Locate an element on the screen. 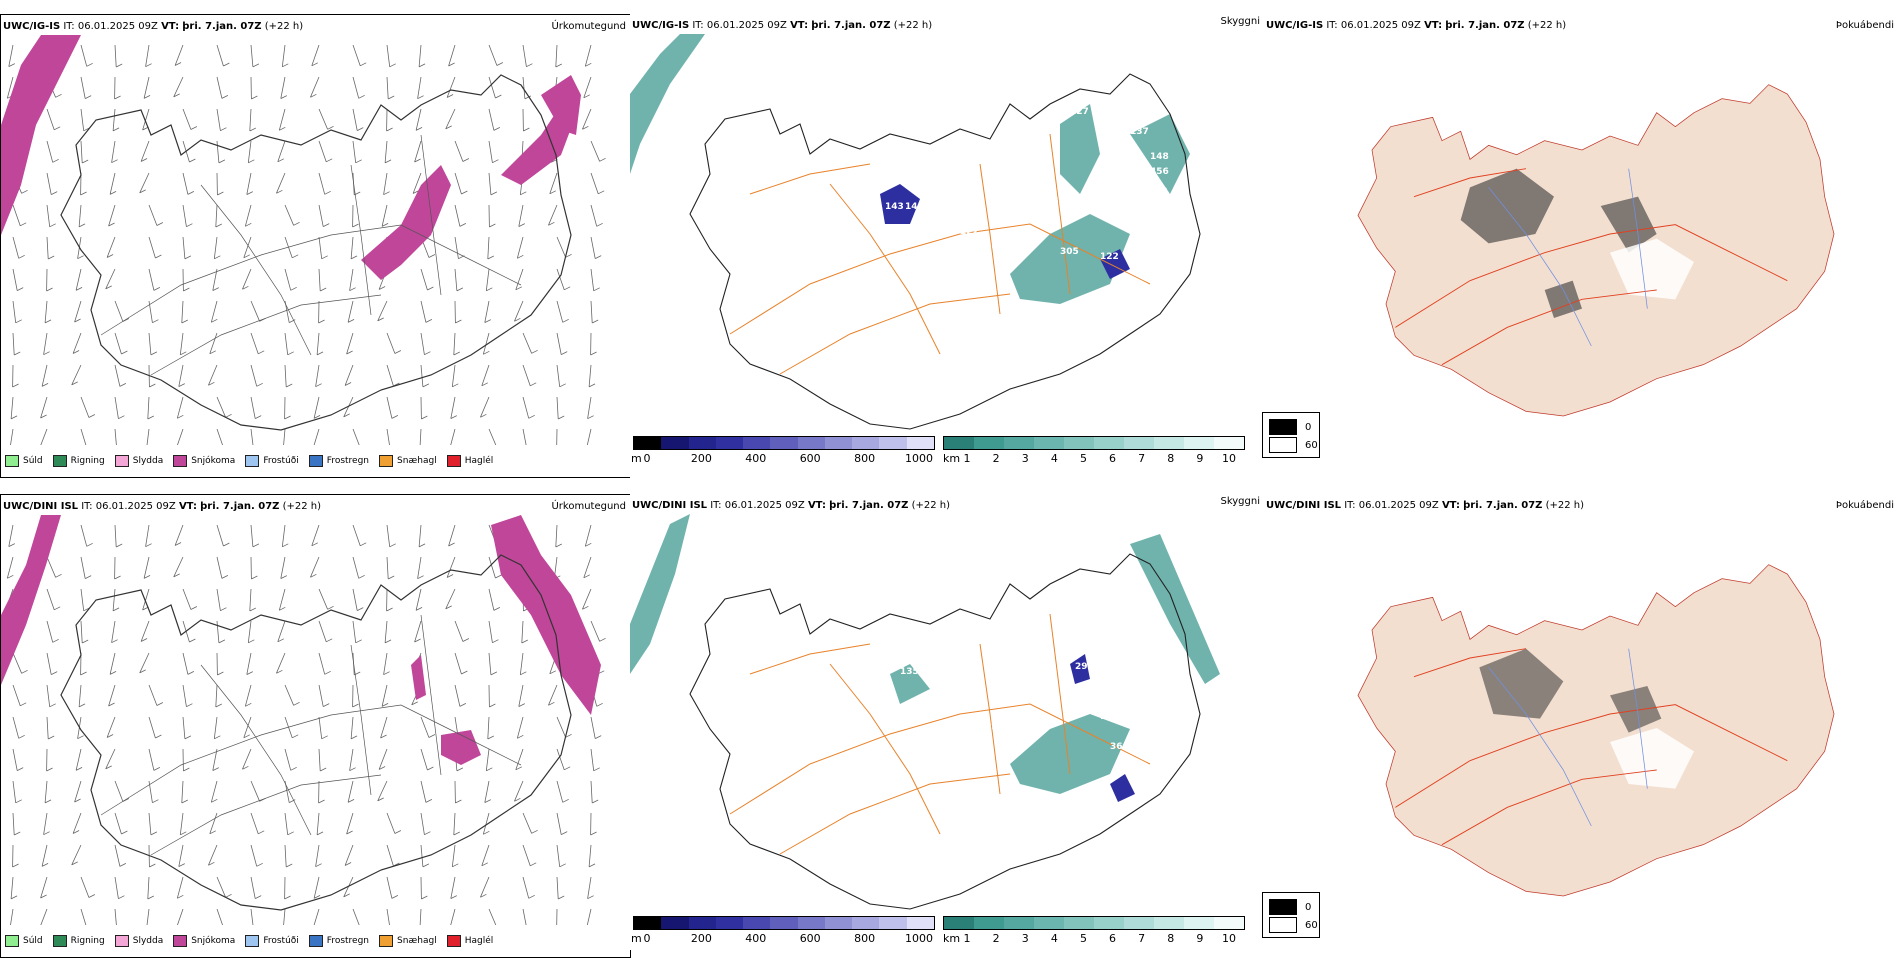 The height and width of the screenshot is (958, 1900). land-fill is located at coordinates (1596, 250).